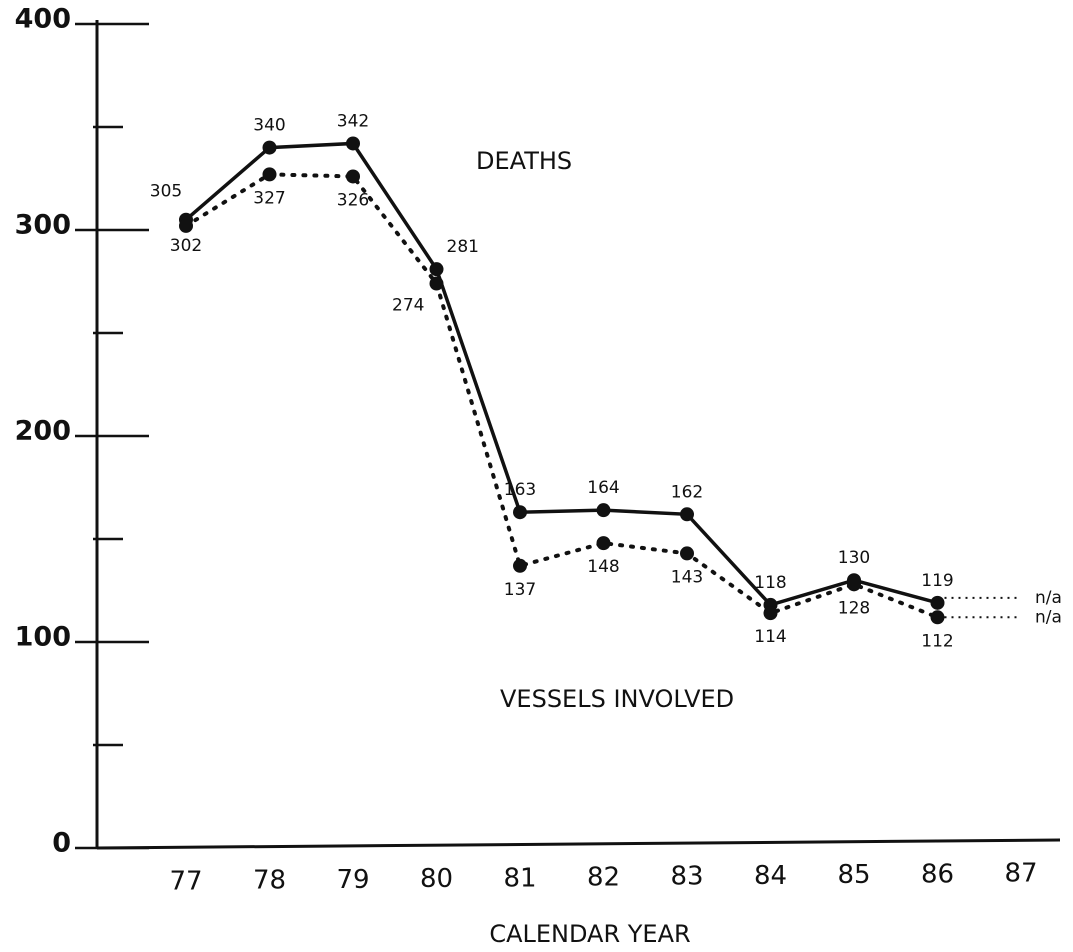 This screenshot has height=952, width=1073. I want to click on value-label: 119, so click(937, 581).